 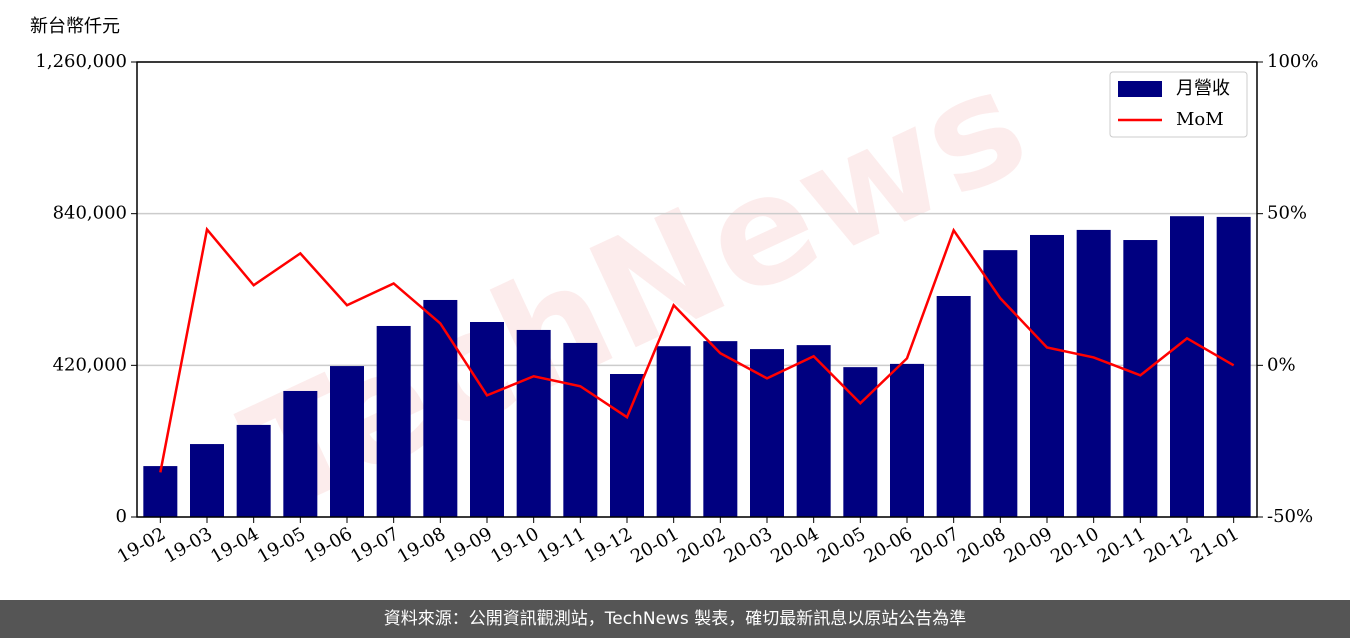 What do you see at coordinates (1214, 545) in the screenshot?
I see `x-tick-label: 21-01` at bounding box center [1214, 545].